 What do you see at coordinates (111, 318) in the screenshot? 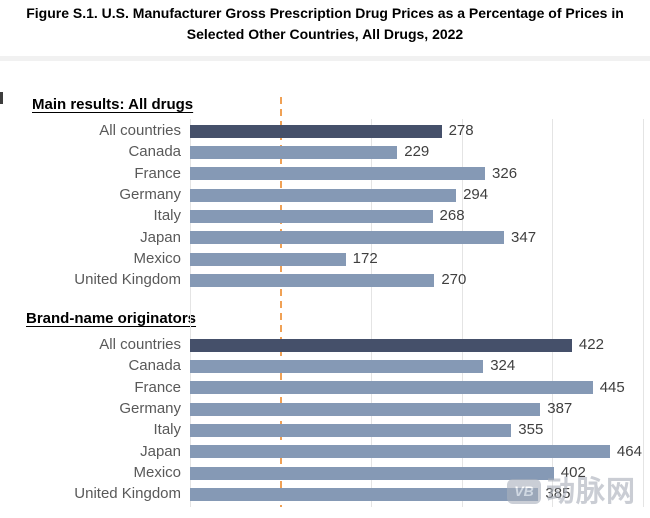
I see `section-header-brand-name-originators: Brand-name originators` at bounding box center [111, 318].